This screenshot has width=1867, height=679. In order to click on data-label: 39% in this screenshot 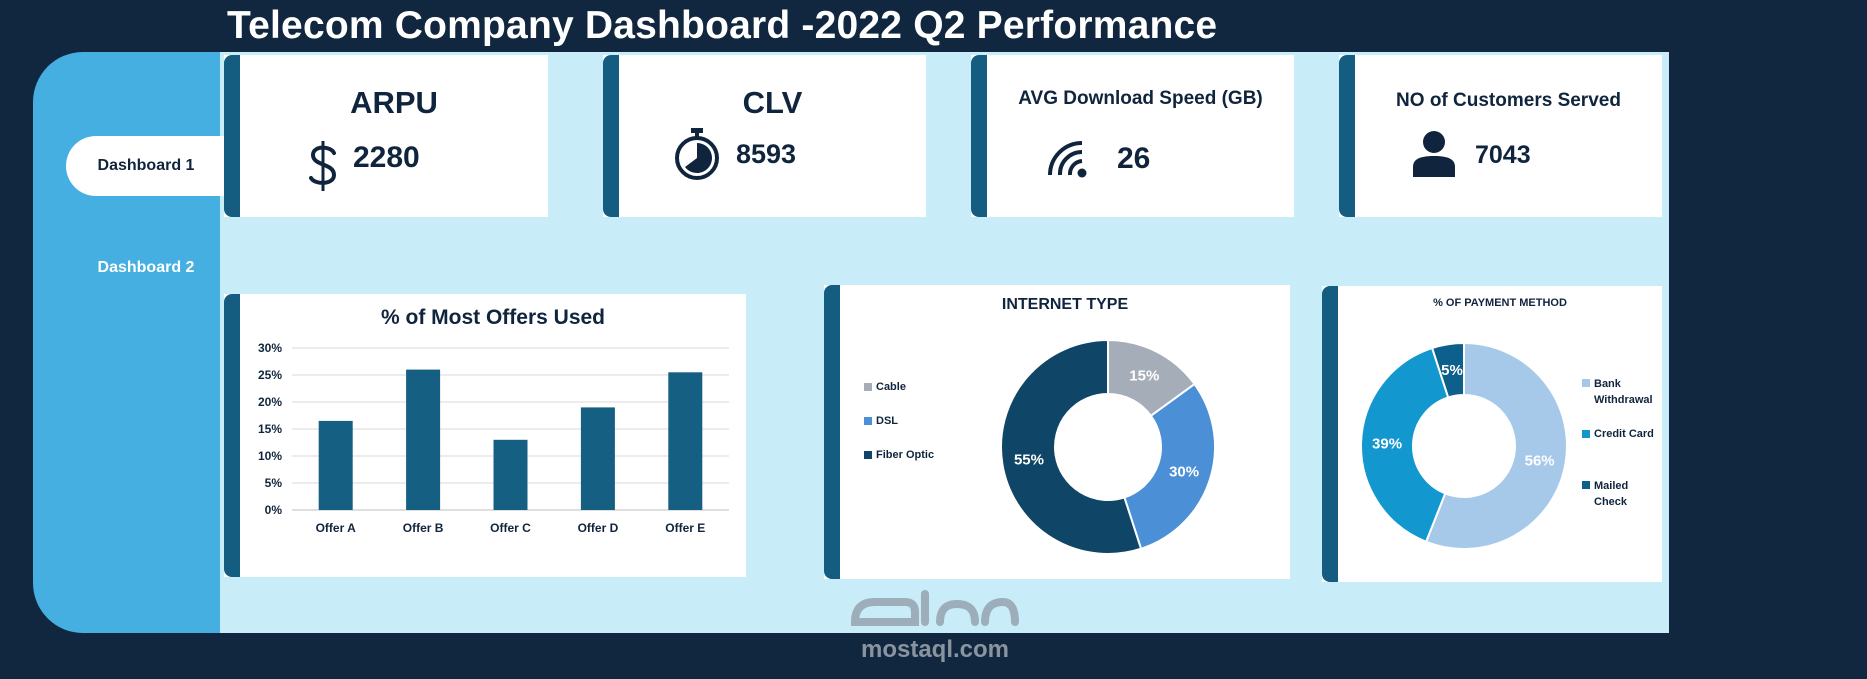, I will do `click(1387, 444)`.